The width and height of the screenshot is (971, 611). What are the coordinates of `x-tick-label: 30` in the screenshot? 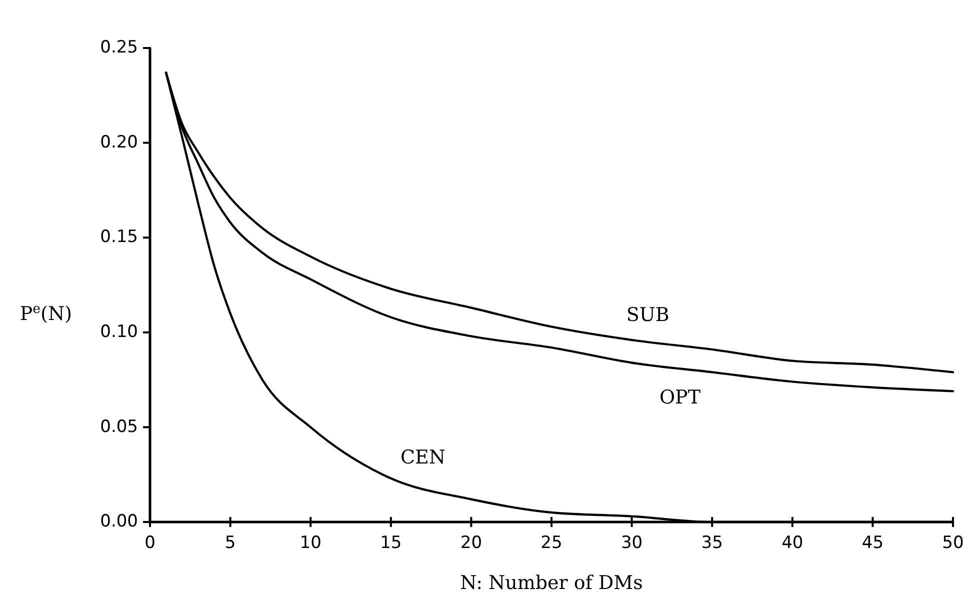 It's located at (631, 543).